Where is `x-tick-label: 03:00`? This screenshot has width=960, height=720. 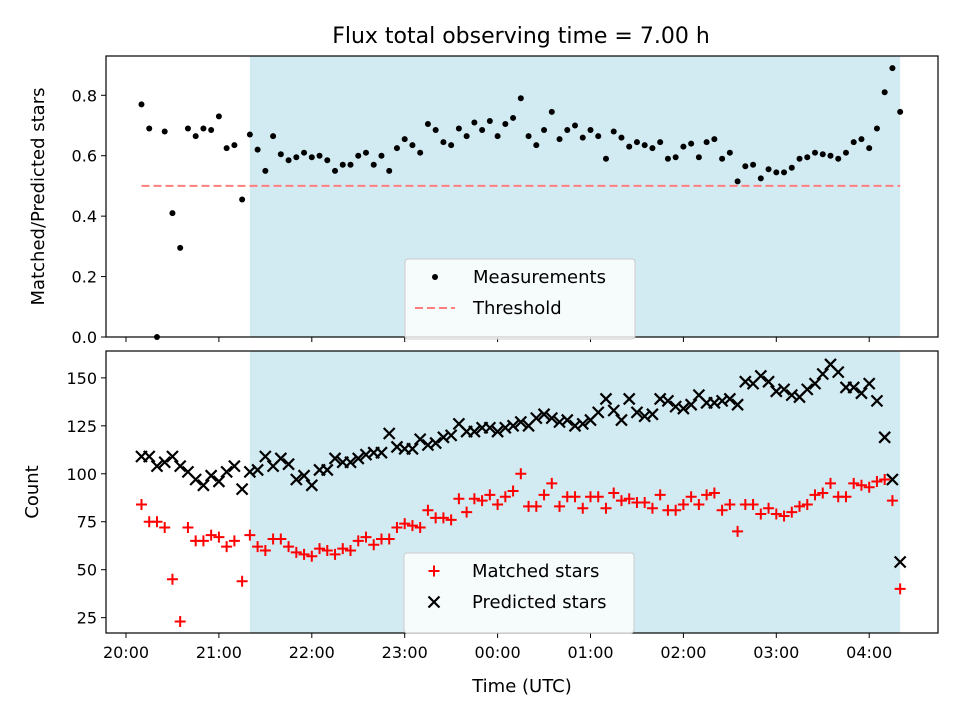 x-tick-label: 03:00 is located at coordinates (776, 652).